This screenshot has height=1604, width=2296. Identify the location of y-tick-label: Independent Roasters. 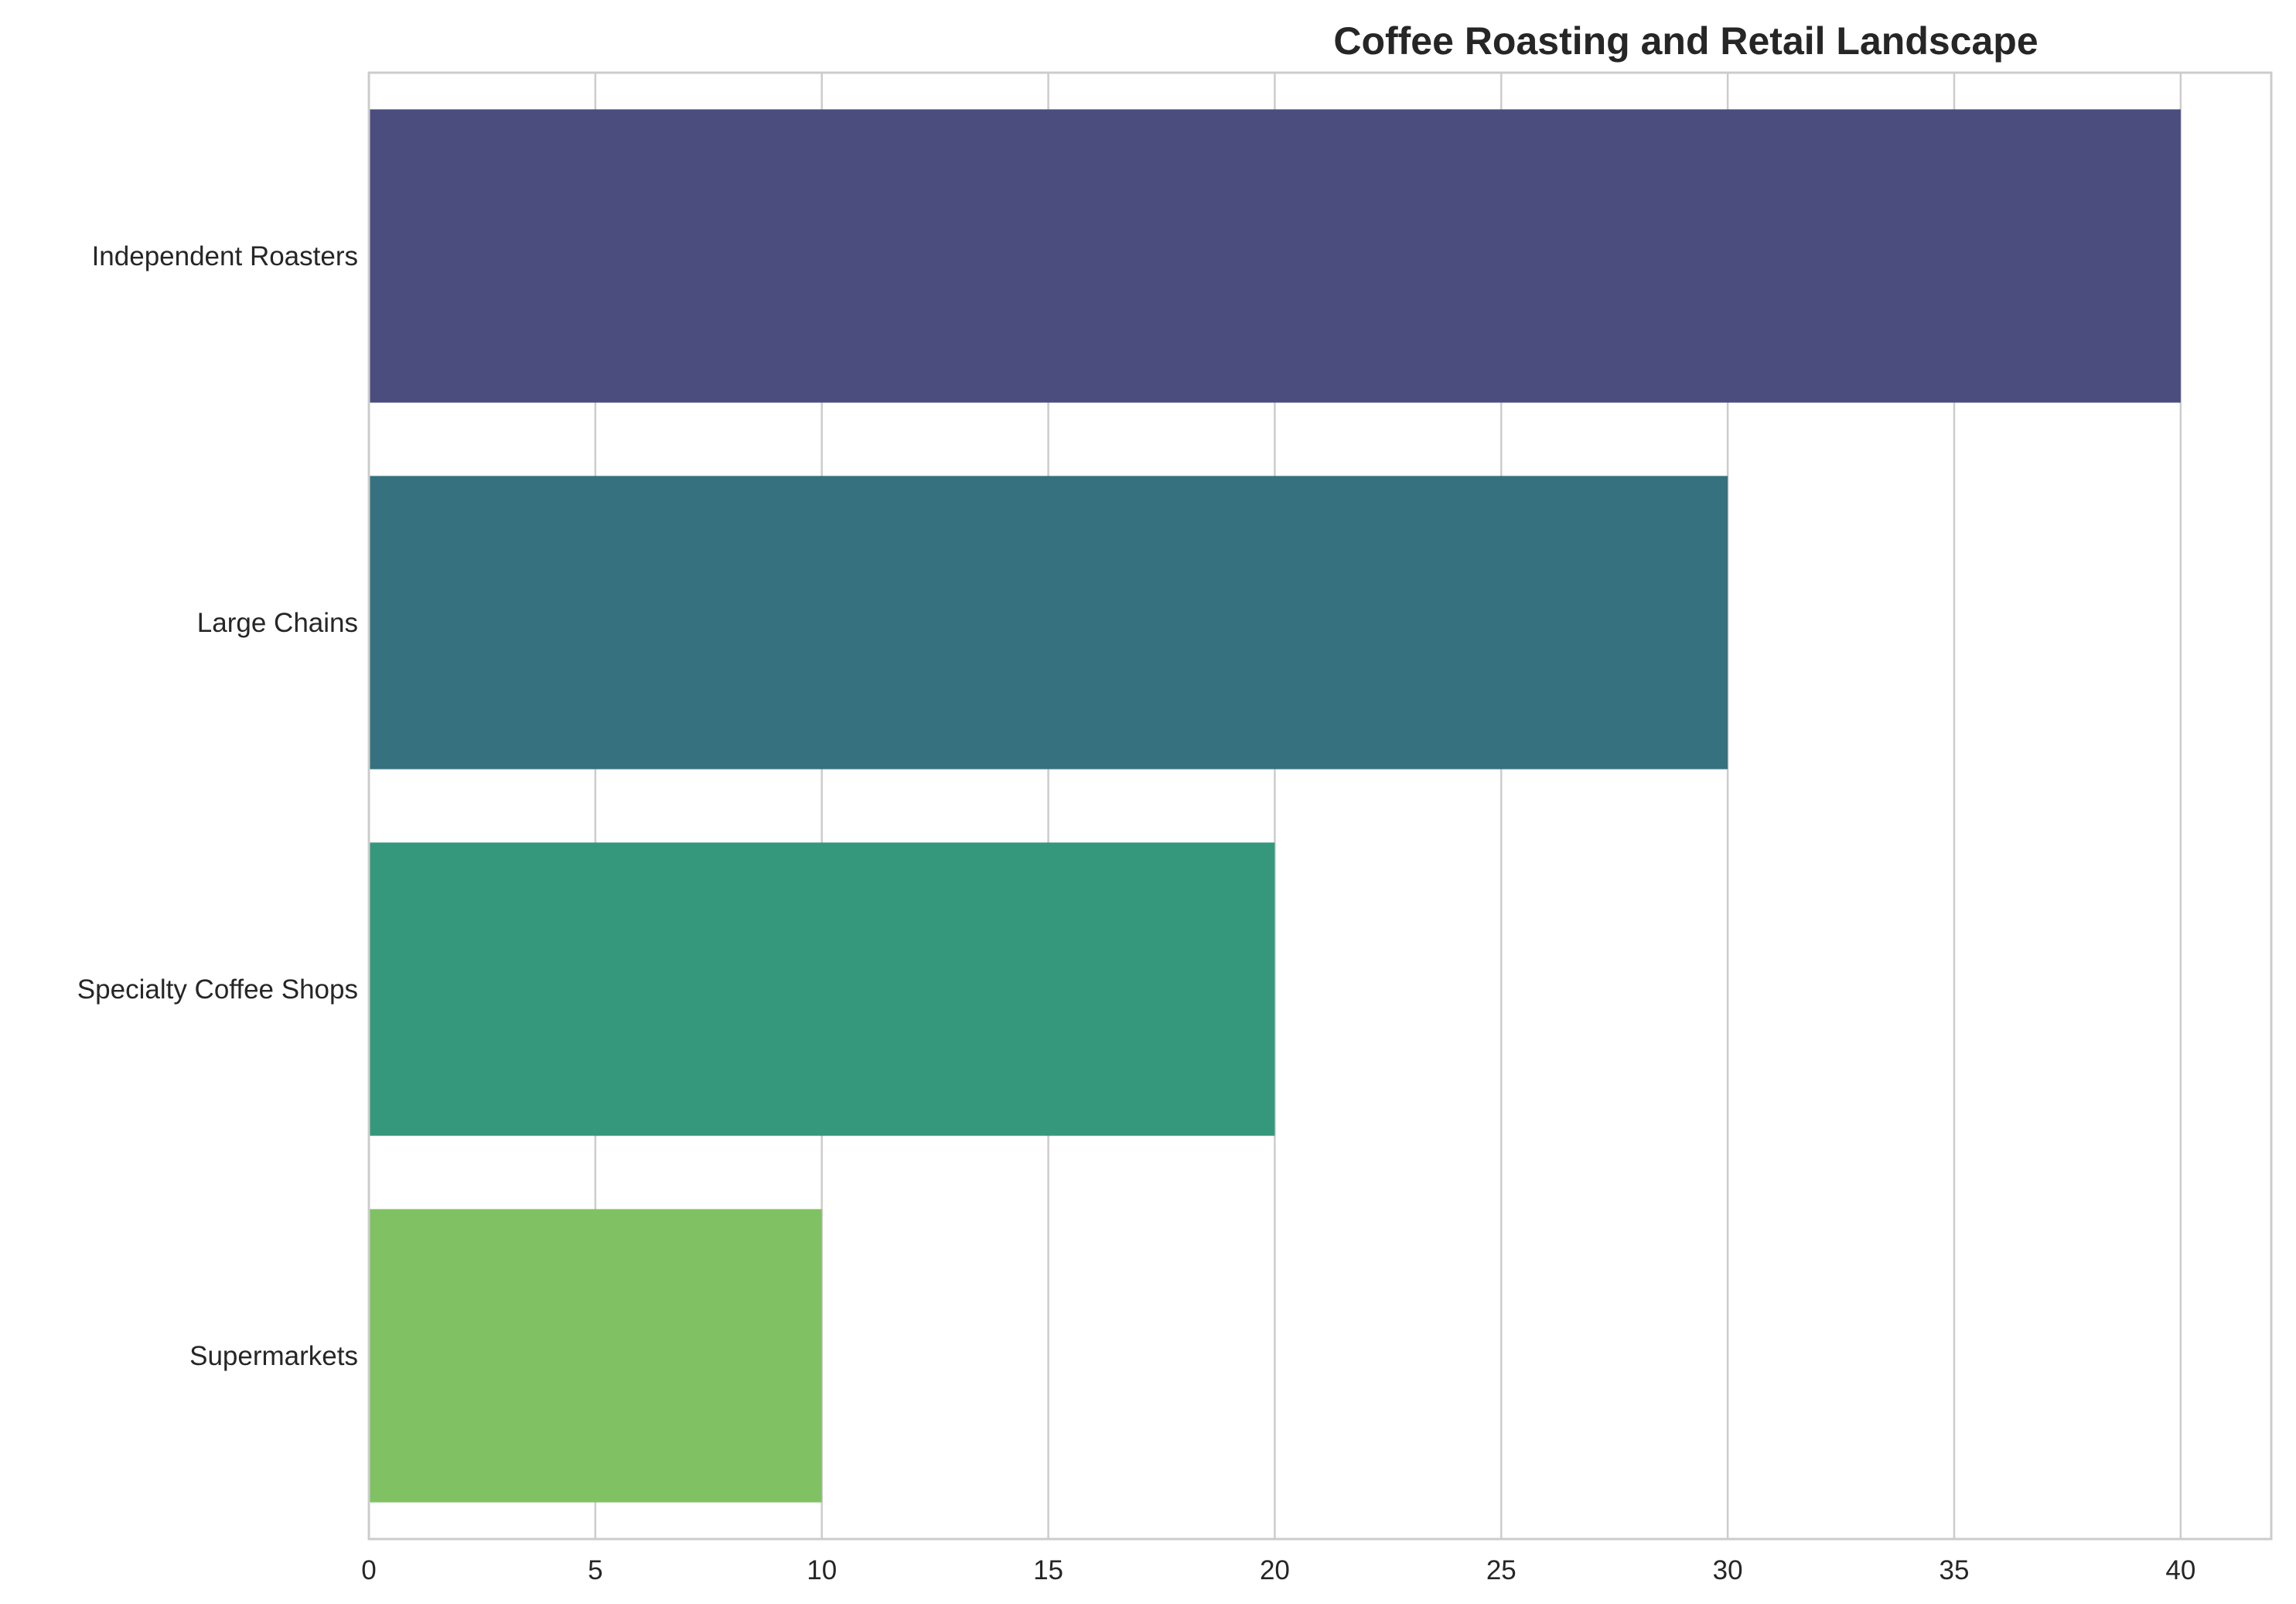
(225, 256).